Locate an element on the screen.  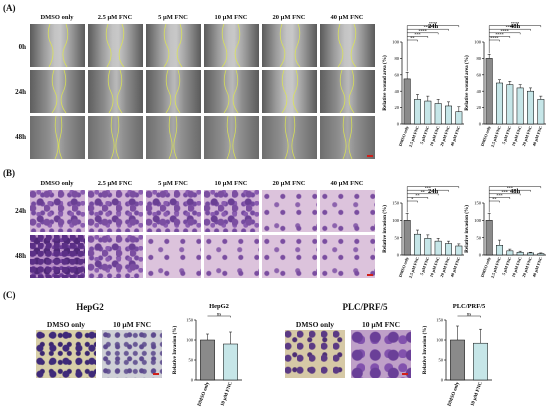
sig-label: ** is located at coordinates (417, 195).